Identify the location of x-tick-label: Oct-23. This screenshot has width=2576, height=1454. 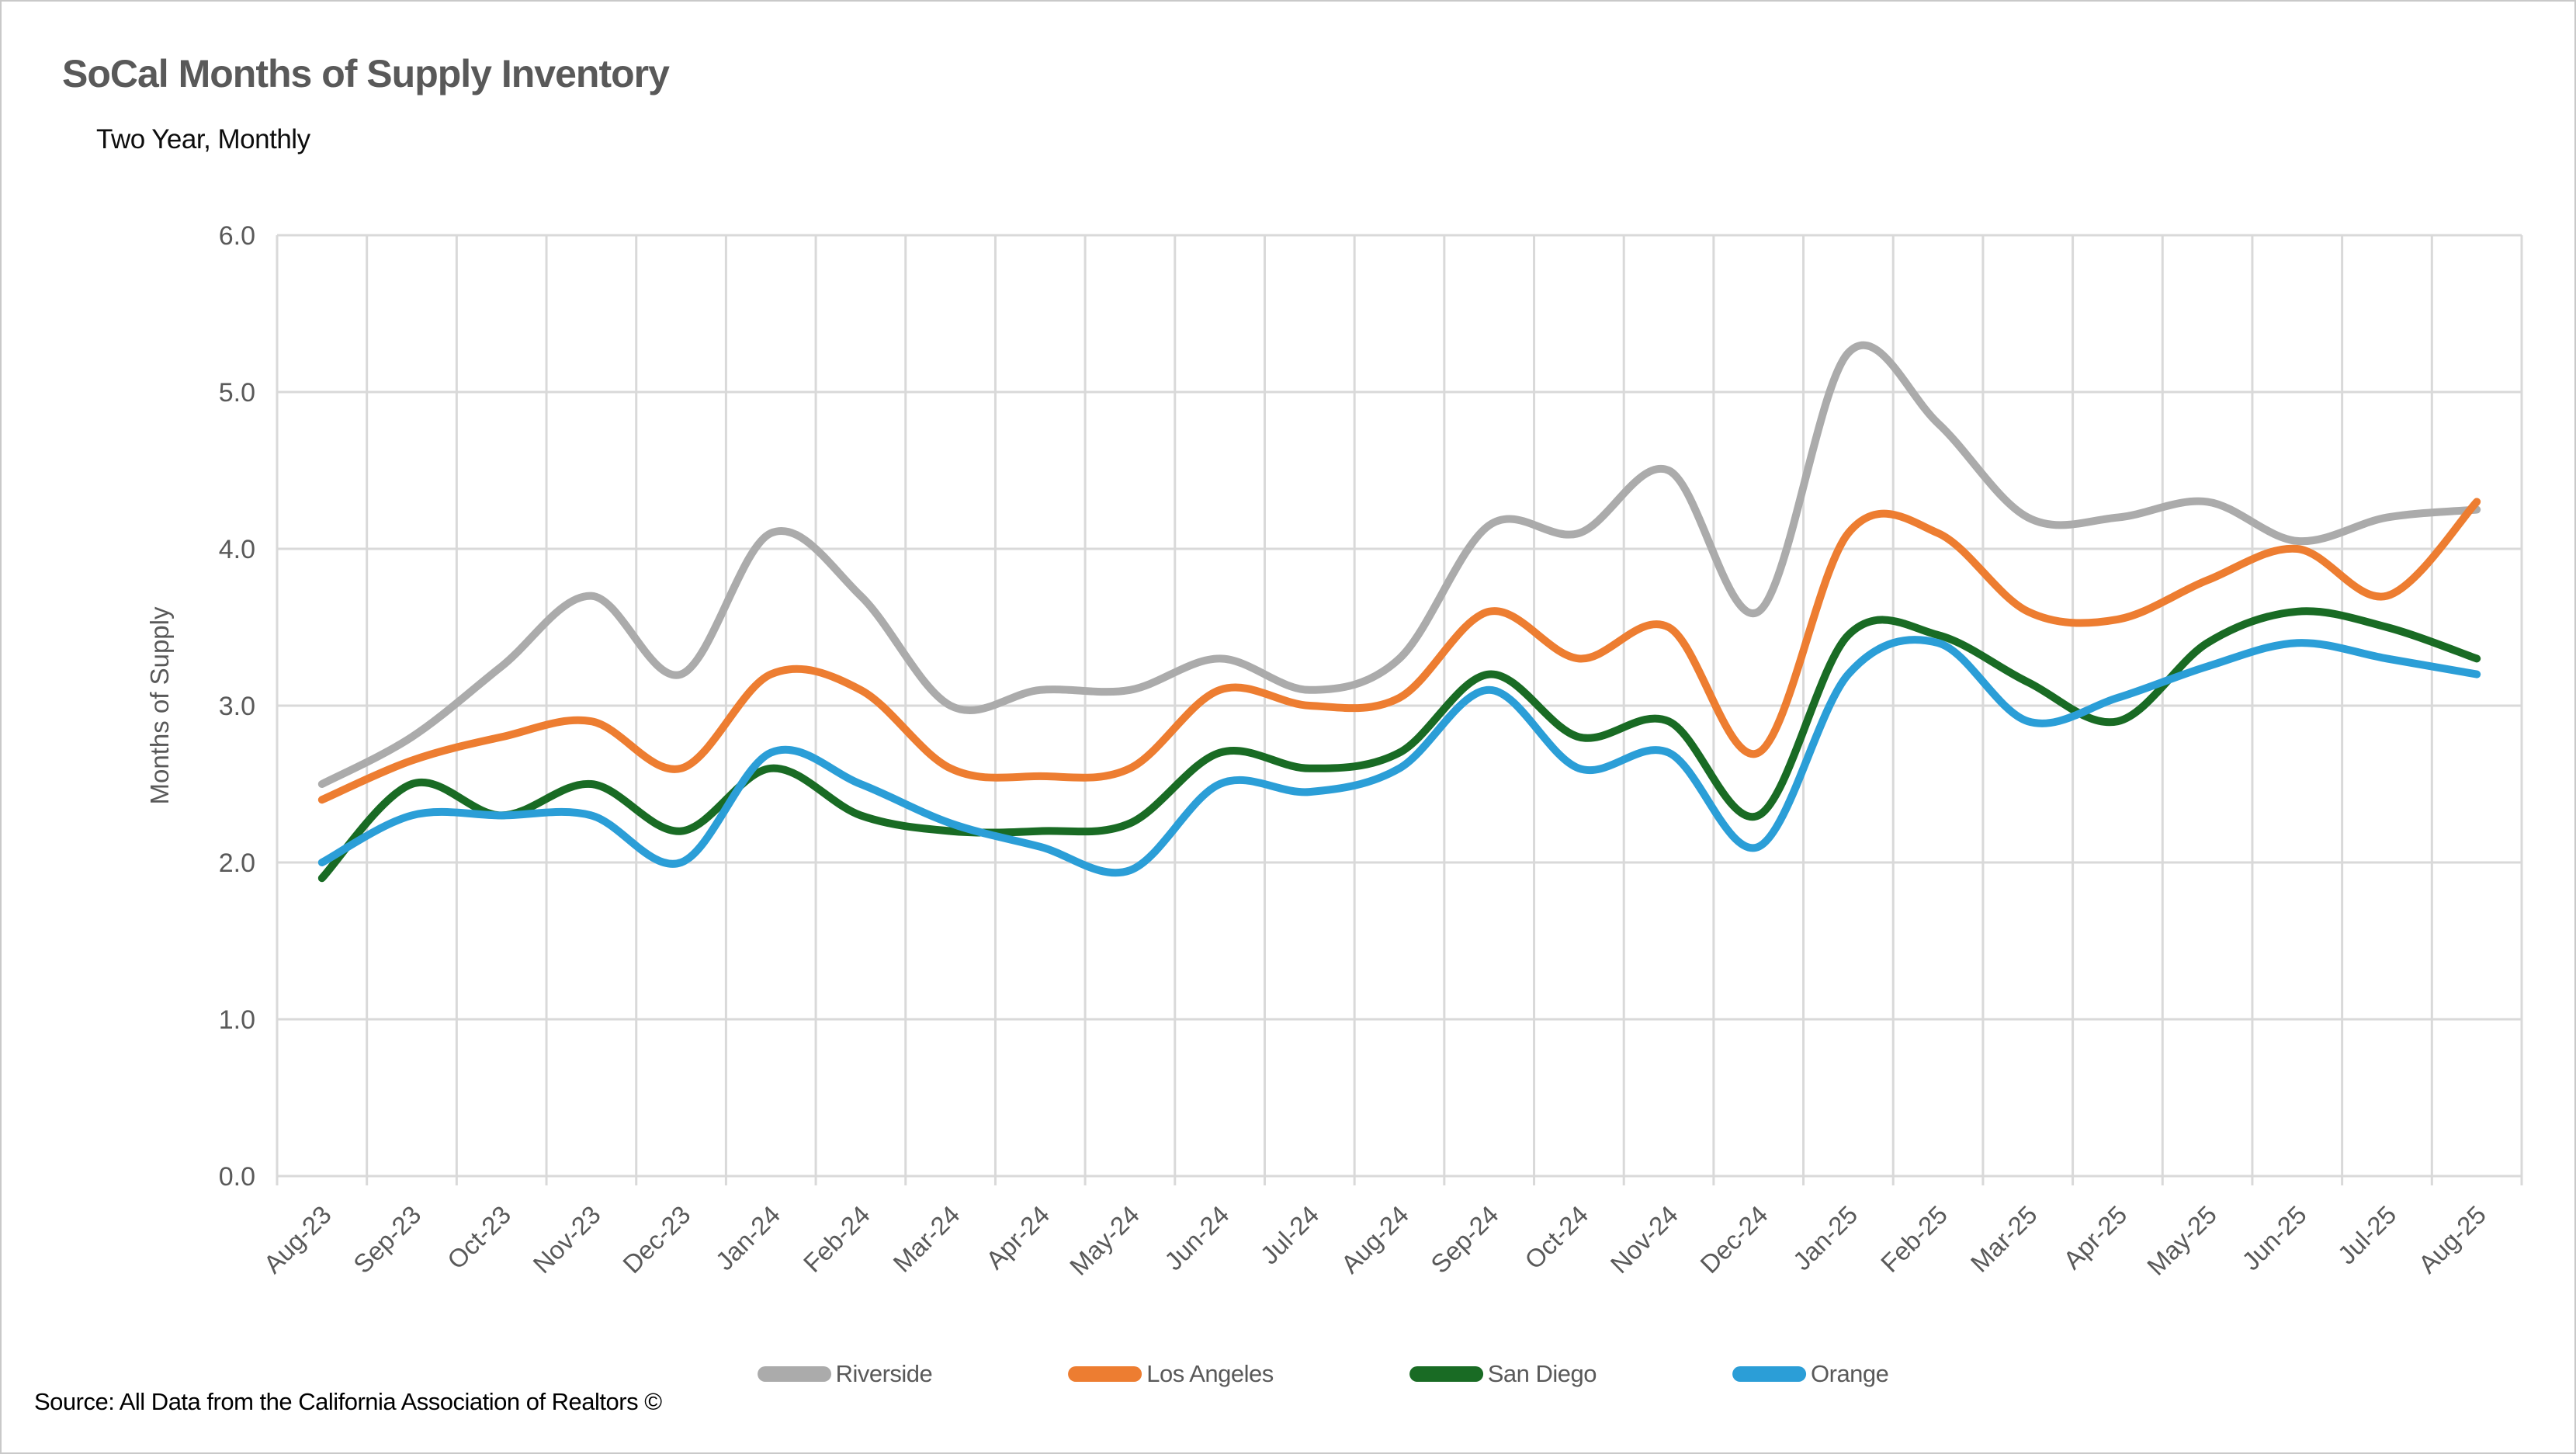
(479, 1237).